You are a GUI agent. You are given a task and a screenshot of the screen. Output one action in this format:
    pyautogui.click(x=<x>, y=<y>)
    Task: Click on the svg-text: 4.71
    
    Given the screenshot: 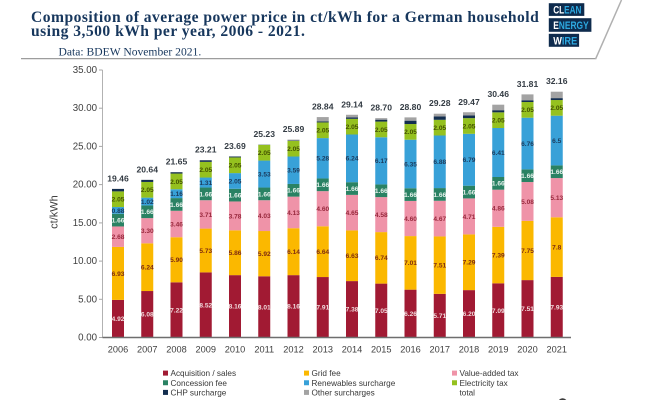 What is the action you would take?
    pyautogui.click(x=469, y=217)
    